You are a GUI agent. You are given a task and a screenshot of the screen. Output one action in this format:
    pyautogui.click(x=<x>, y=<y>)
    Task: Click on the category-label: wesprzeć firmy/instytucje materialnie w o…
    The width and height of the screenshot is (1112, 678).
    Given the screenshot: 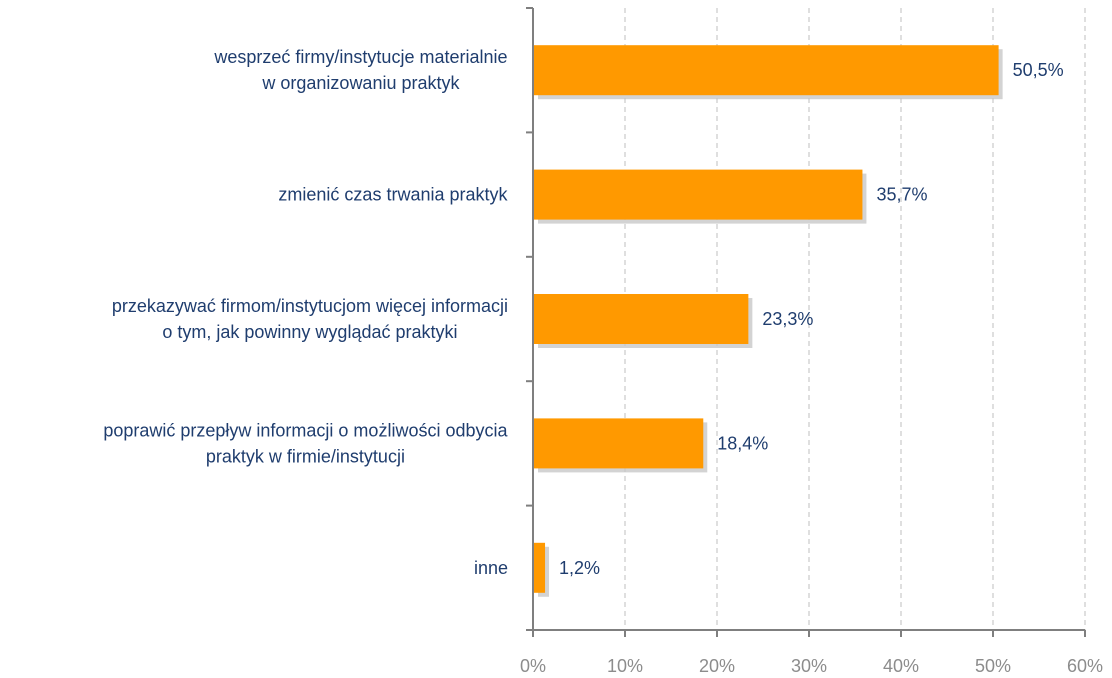 What is the action you would take?
    pyautogui.click(x=360, y=70)
    